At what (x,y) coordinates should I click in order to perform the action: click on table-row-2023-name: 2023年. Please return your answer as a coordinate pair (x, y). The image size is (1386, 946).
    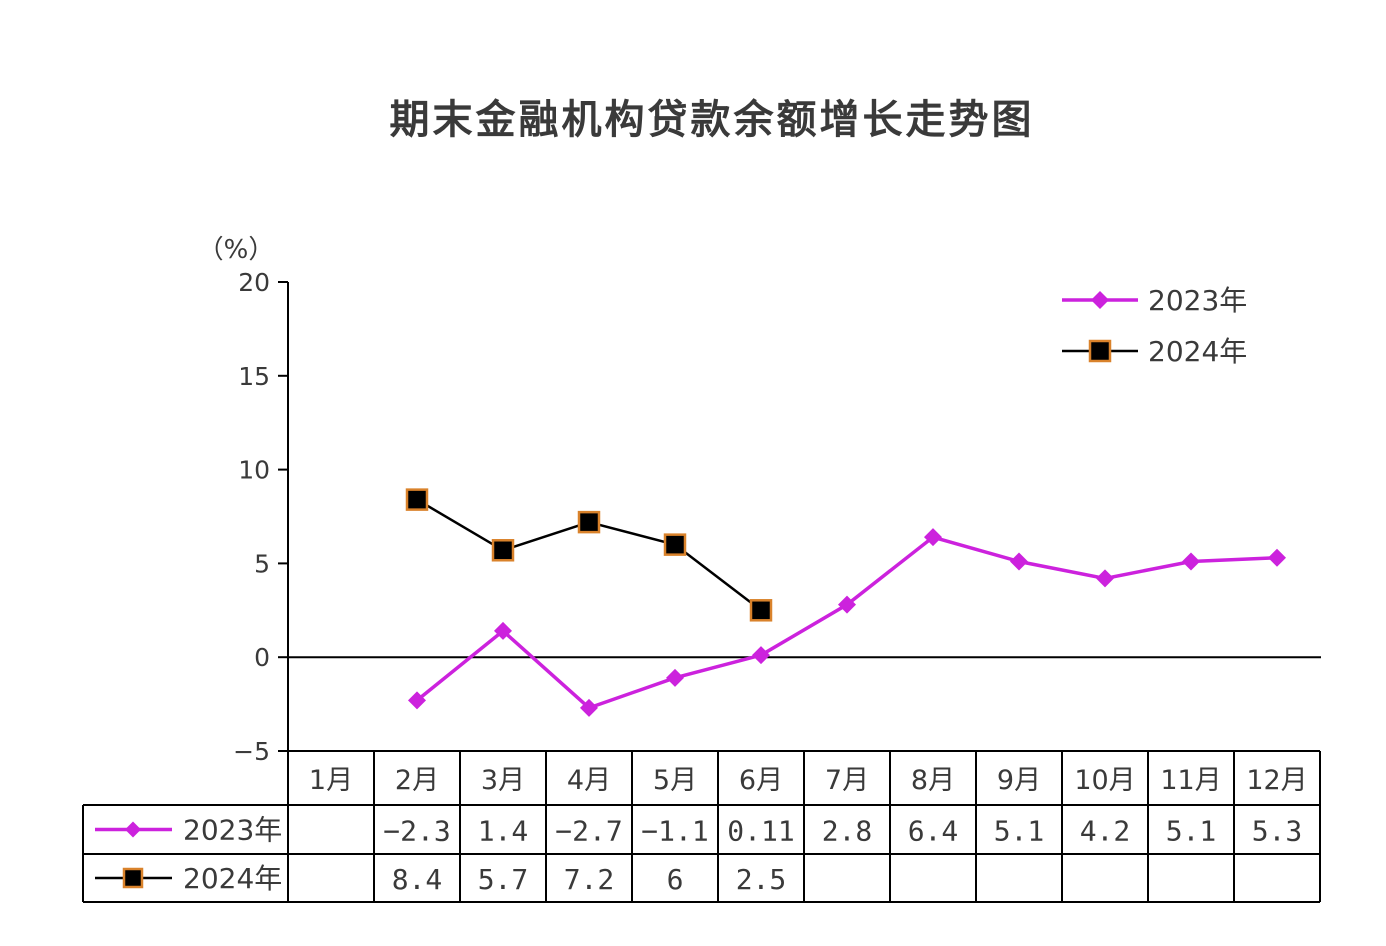
    Looking at the image, I should click on (232, 830).